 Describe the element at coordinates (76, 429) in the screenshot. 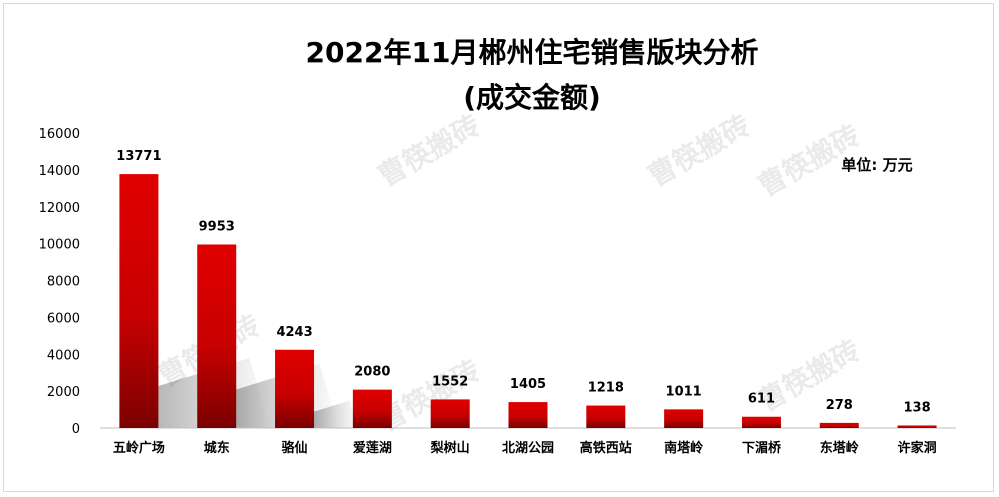

I see `y-tick-label: 0` at that location.